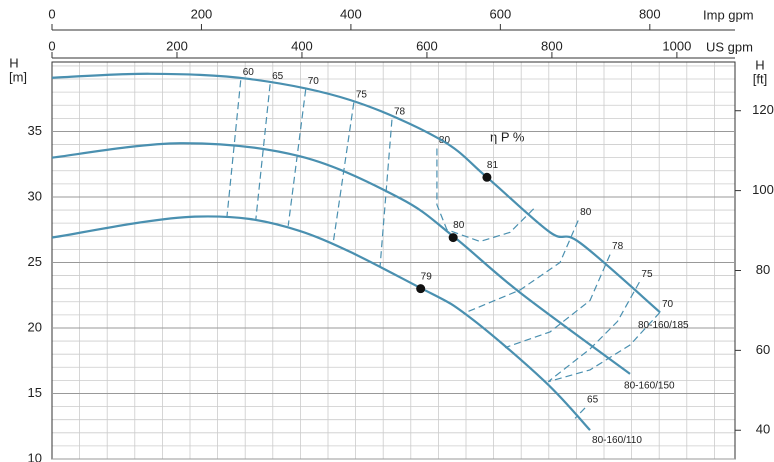 Image resolution: width=774 pixels, height=462 pixels. Describe the element at coordinates (249, 72) in the screenshot. I see `efficiency-label: 60` at that location.